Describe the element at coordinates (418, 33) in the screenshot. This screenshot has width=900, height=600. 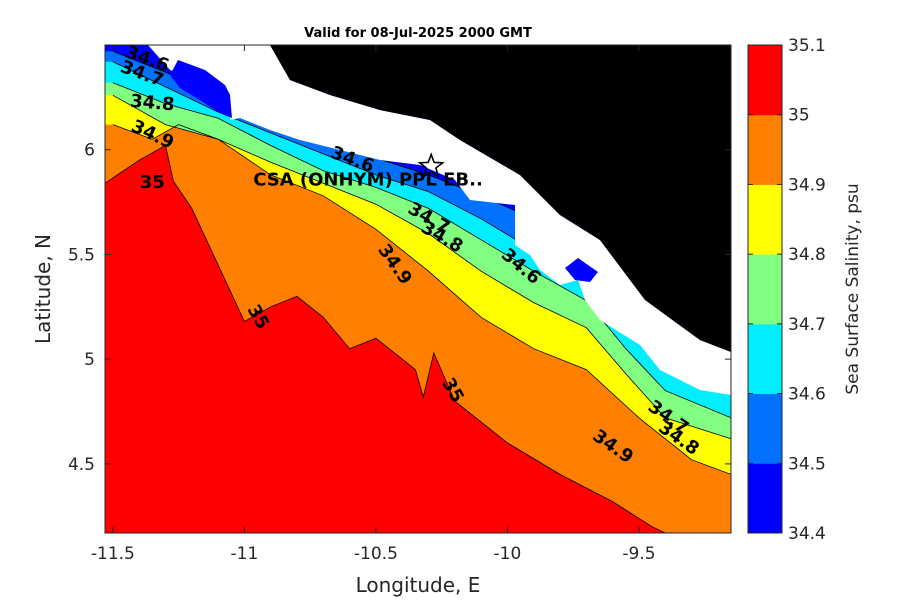
I see `chart-title: Valid for 08-Jul-2025 2000 GMT` at that location.